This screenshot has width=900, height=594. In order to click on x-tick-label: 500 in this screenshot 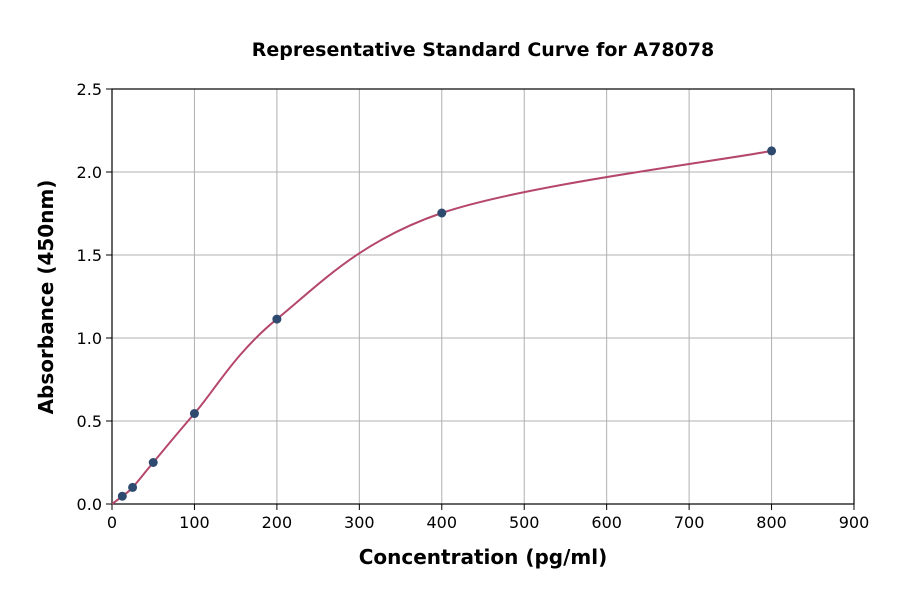, I will do `click(524, 522)`.